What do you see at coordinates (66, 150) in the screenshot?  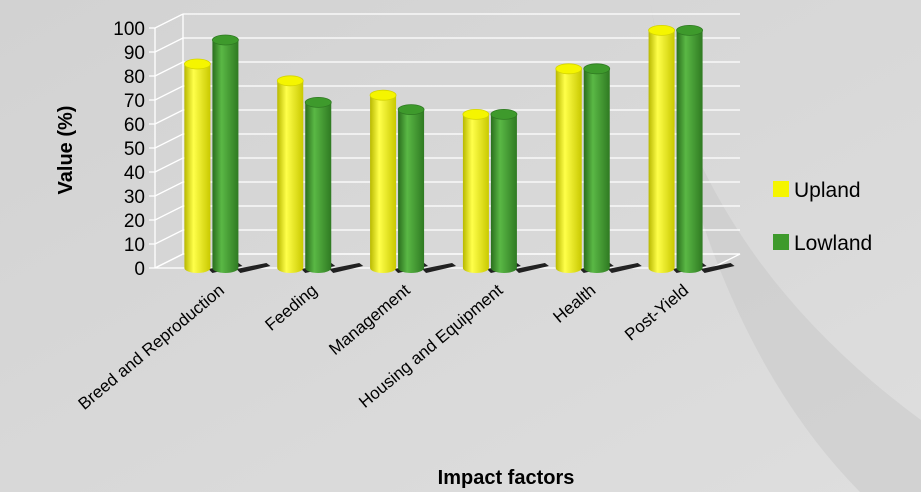 I see `y-axis-title: Value (%)` at bounding box center [66, 150].